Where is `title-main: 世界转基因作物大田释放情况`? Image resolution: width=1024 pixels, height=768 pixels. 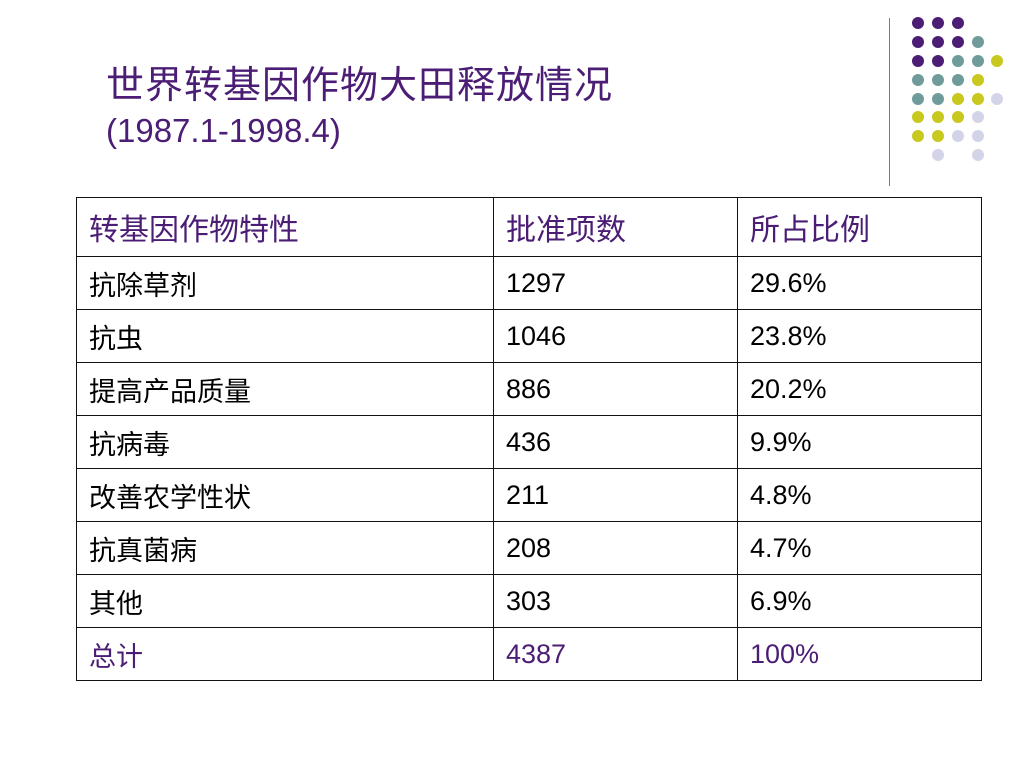
title-main: 世界转基因作物大田释放情况 is located at coordinates (360, 85).